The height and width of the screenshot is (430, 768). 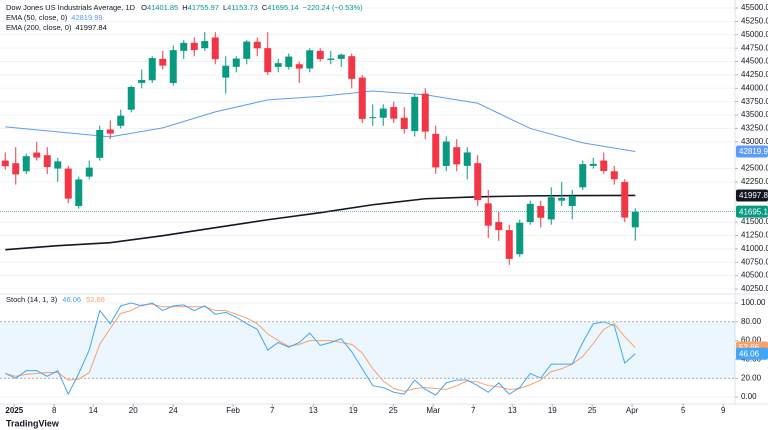 What do you see at coordinates (723, 410) in the screenshot?
I see `x-tick-label: 9` at bounding box center [723, 410].